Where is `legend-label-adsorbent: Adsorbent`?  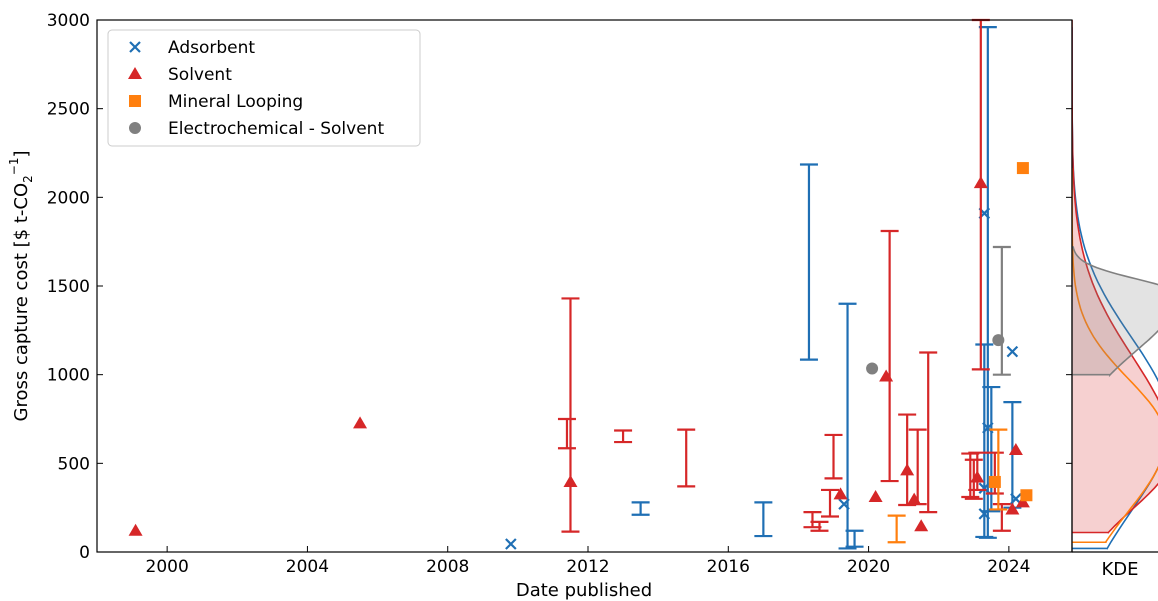
legend-label-adsorbent: Adsorbent is located at coordinates (211, 48).